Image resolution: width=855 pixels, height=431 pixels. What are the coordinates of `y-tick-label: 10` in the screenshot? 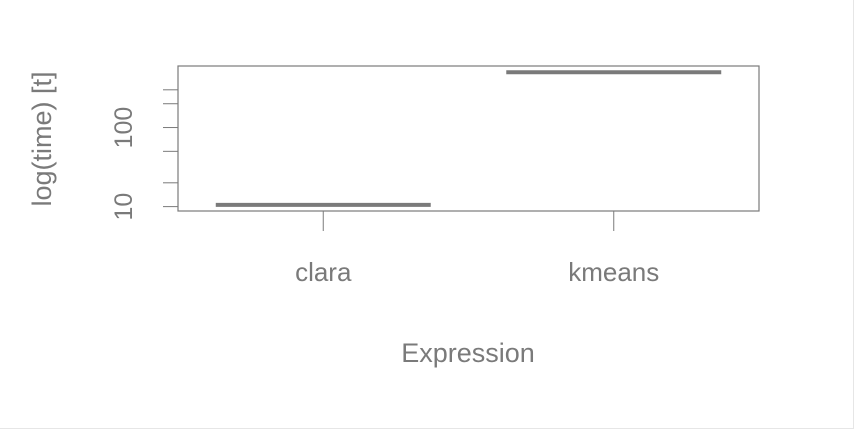 It's located at (124, 207).